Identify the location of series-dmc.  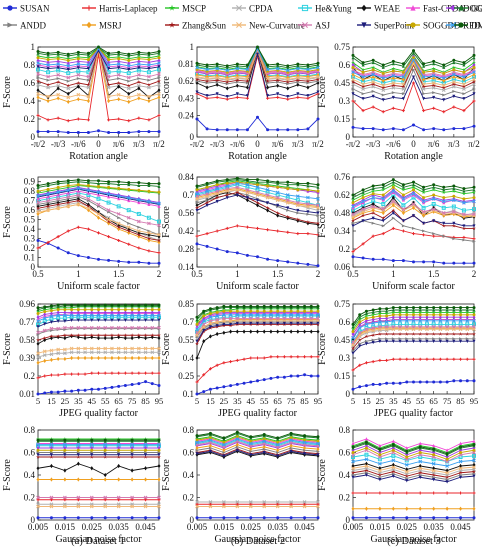
(257, 56).